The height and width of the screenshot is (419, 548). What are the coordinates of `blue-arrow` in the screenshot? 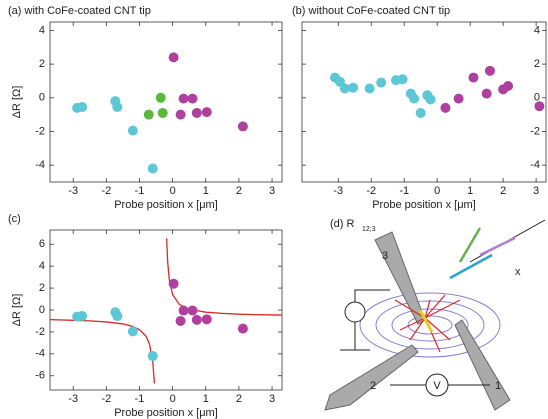 It's located at (471, 266).